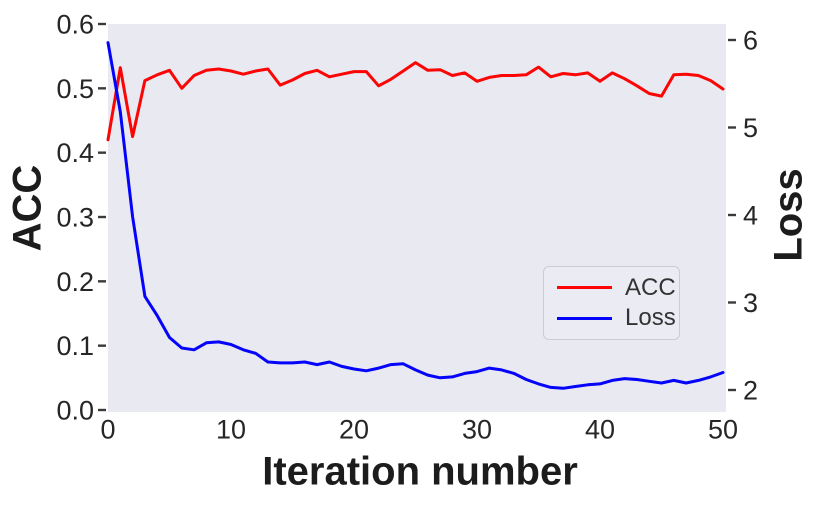  What do you see at coordinates (75, 153) in the screenshot?
I see `y-left-tick-label: 0.4` at bounding box center [75, 153].